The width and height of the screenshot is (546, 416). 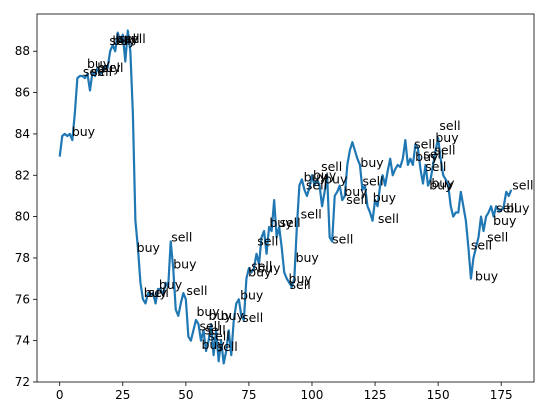 What do you see at coordinates (375, 395) in the screenshot?
I see `x-tick-label: 125` at bounding box center [375, 395].